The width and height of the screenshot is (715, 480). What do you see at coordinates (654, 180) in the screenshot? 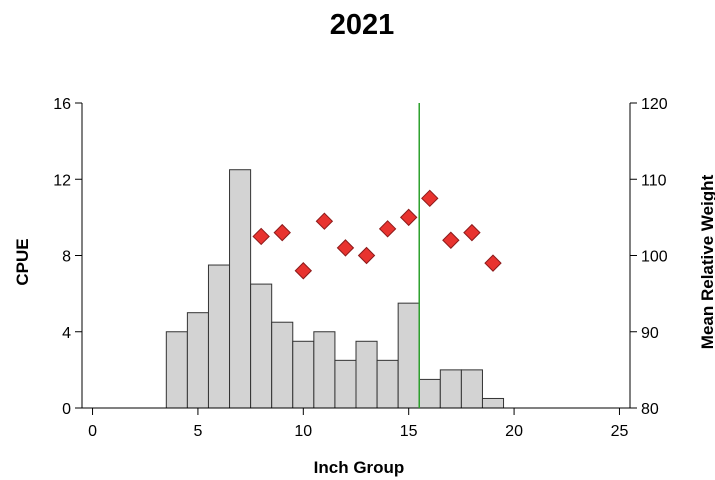
I see `y2-tick-label: 110` at bounding box center [654, 180].